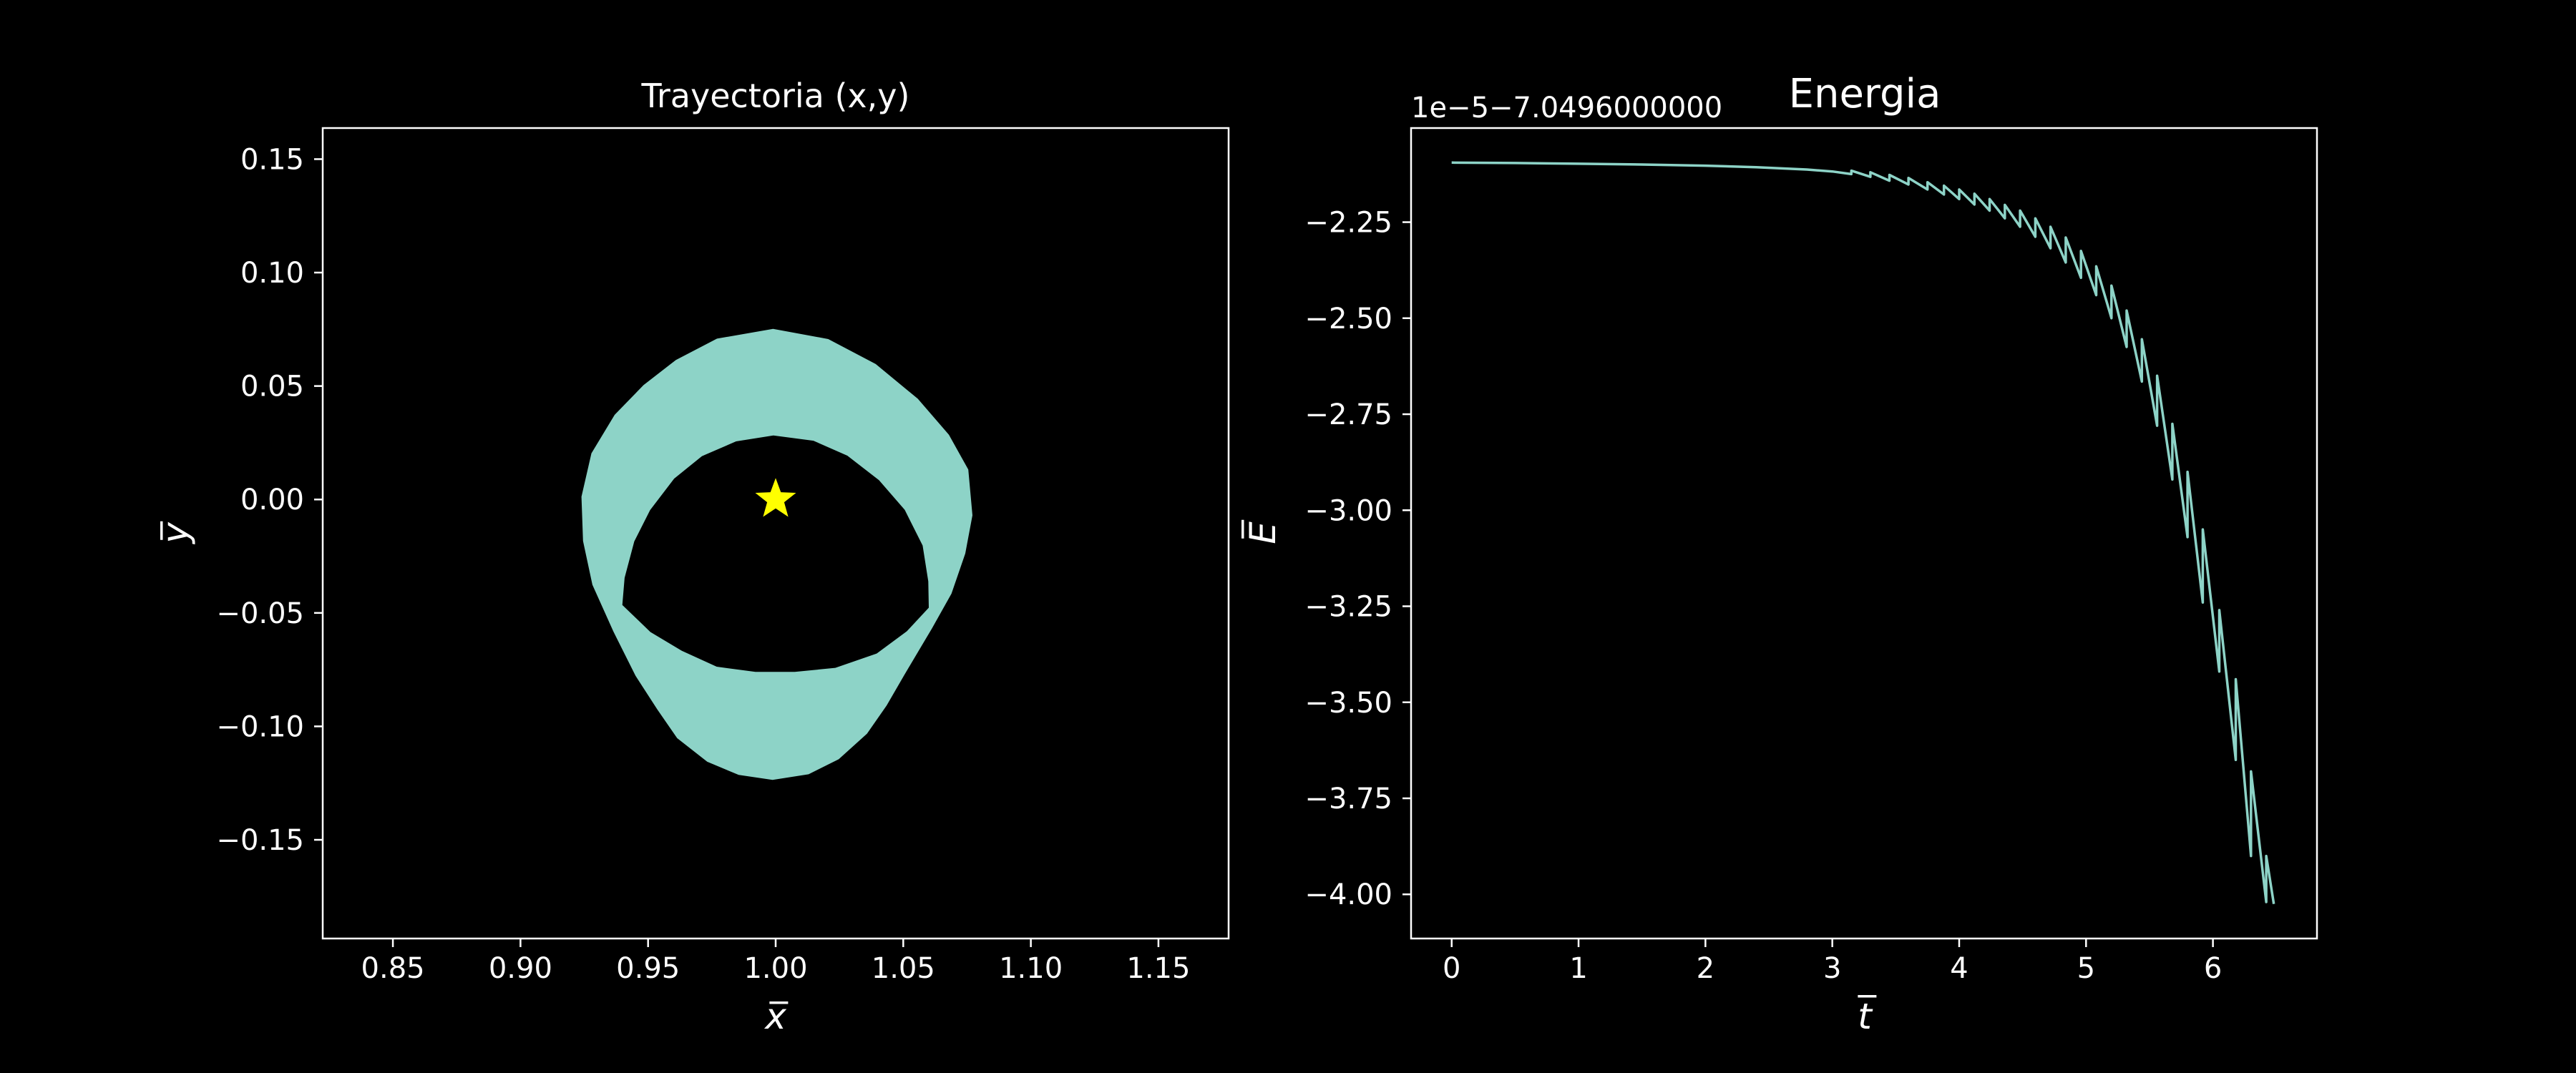 The height and width of the screenshot is (1073, 2576). Describe the element at coordinates (1348, 607) in the screenshot. I see `energy-y-tick-label: −3.25` at that location.